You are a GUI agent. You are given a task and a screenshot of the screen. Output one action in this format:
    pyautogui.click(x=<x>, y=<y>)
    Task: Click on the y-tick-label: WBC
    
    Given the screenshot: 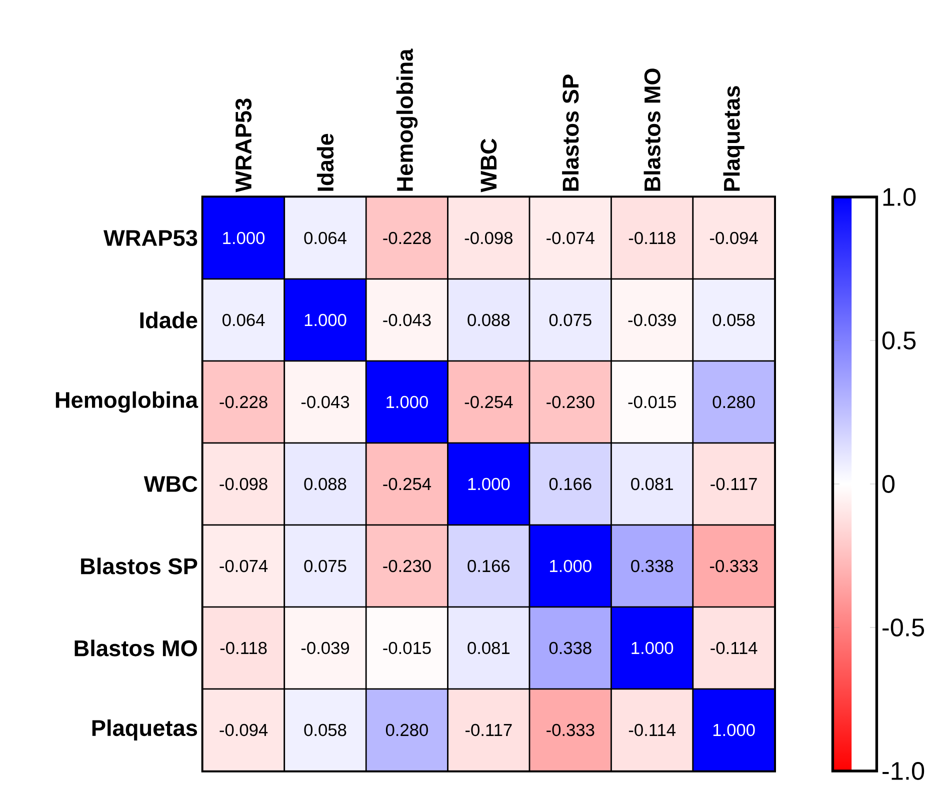 What is the action you would take?
    pyautogui.click(x=171, y=484)
    